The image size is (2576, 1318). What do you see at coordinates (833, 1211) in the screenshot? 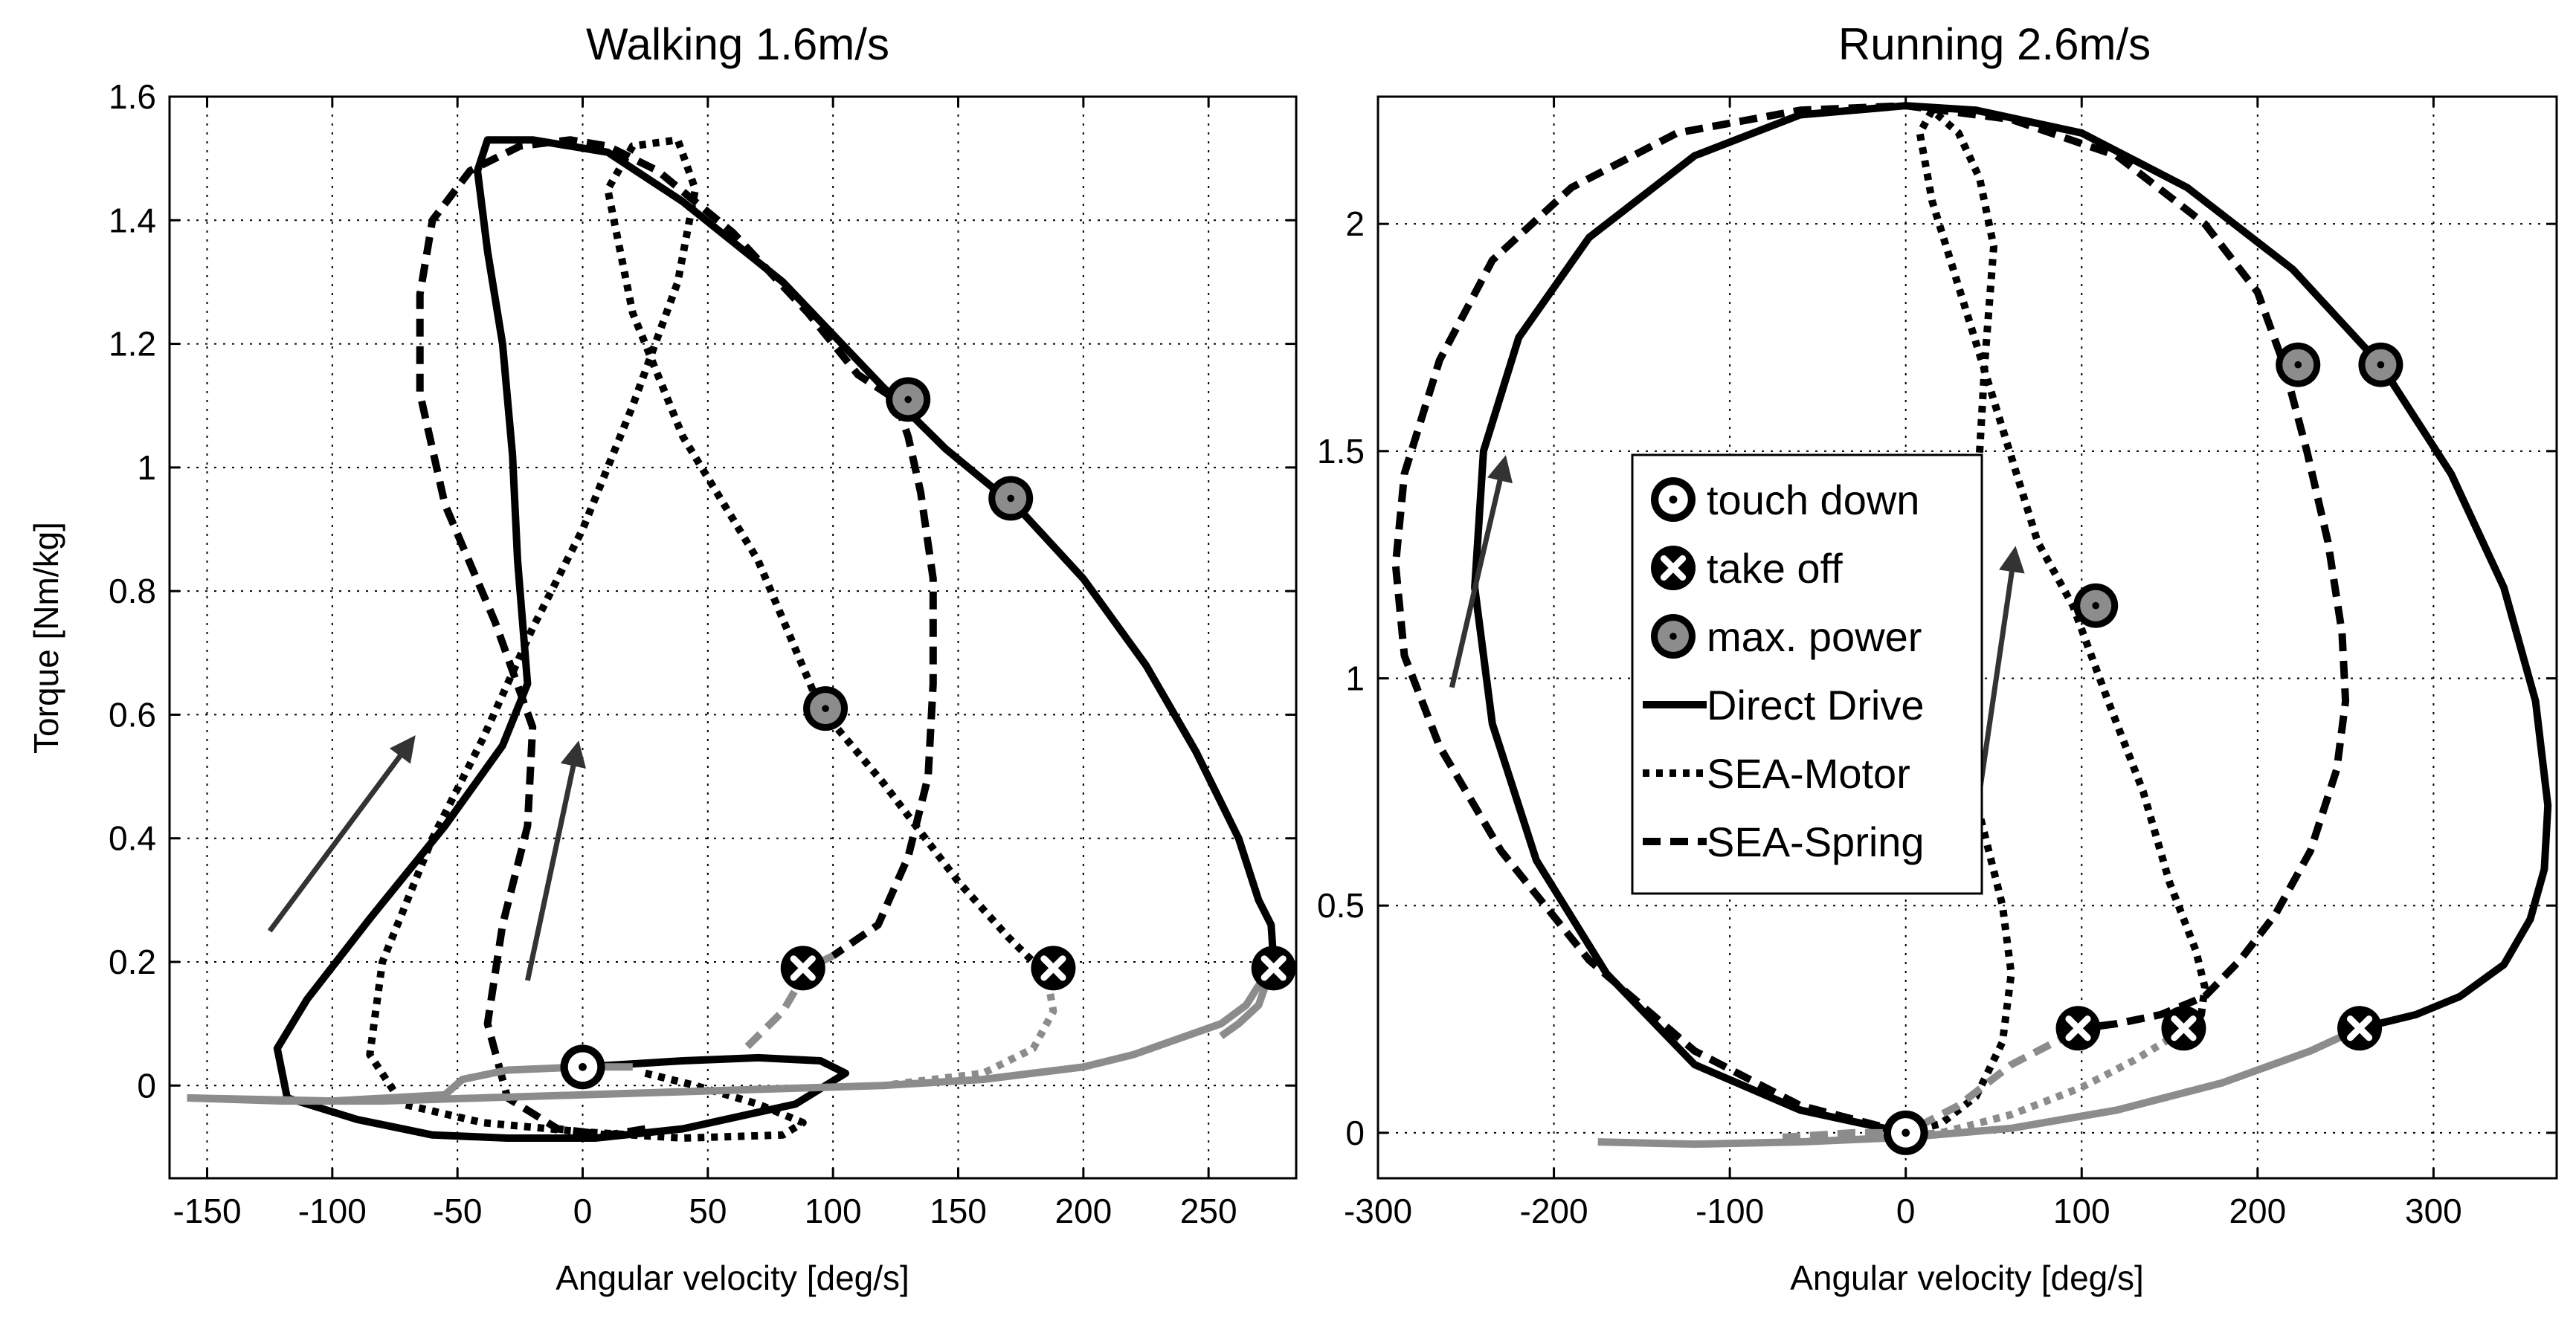
I see `walking-xtick-label: 100` at bounding box center [833, 1211].